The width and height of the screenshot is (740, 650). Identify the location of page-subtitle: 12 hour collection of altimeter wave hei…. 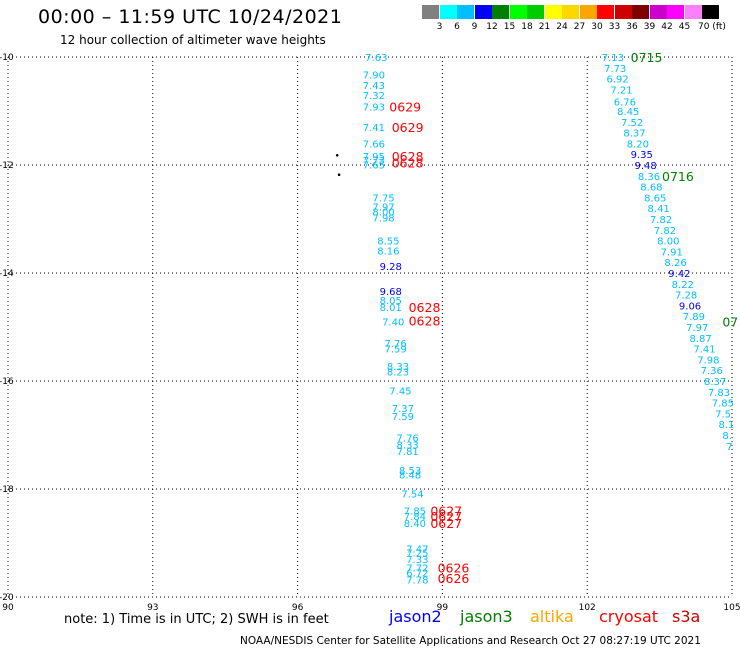
(193, 40).